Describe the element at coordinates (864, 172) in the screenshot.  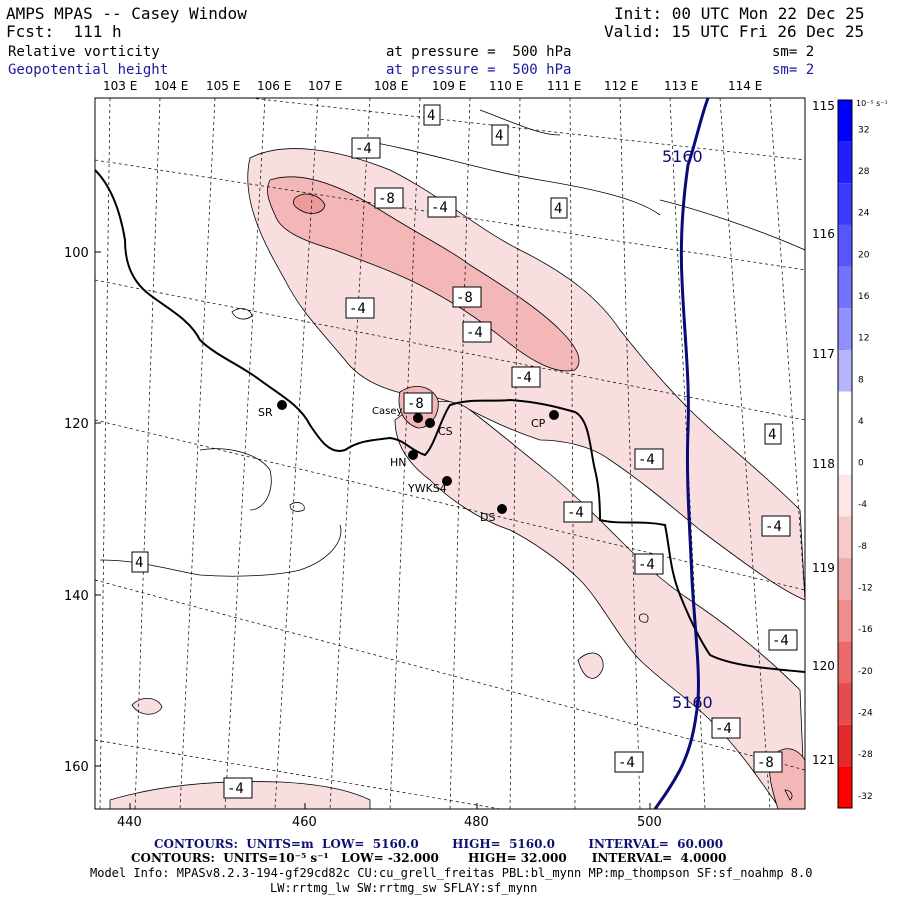
I see `colorbar-label: 28` at that location.